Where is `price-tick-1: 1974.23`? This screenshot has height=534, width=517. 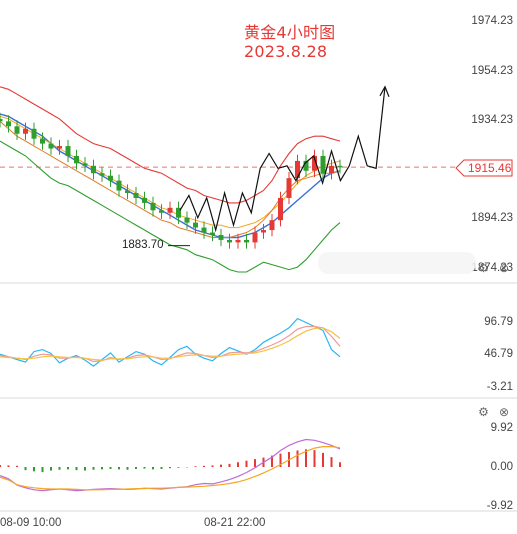
price-tick-1: 1974.23 is located at coordinates (492, 21).